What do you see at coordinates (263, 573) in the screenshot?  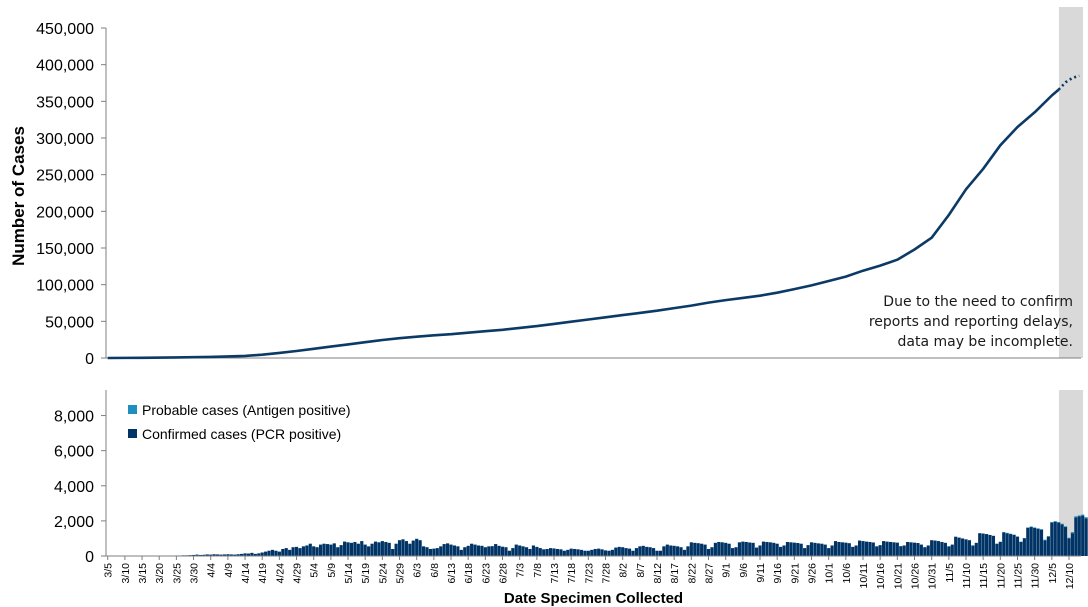 I see `x-tick-label: 4/19` at bounding box center [263, 573].